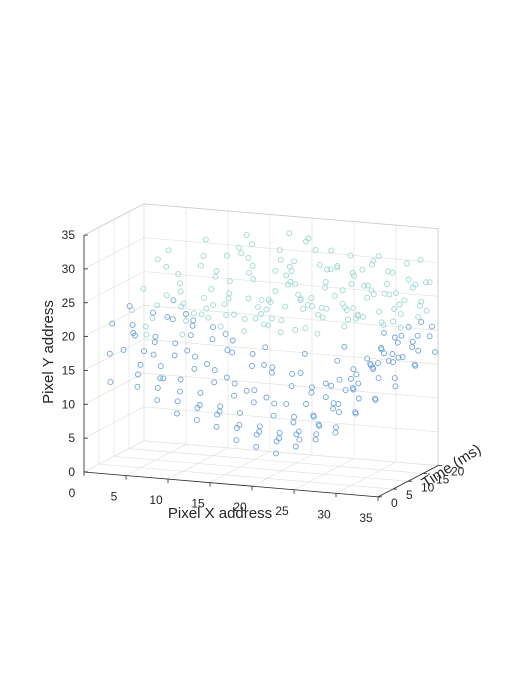 The height and width of the screenshot is (682, 527). What do you see at coordinates (156, 500) in the screenshot?
I see `x-tick-label: 10` at bounding box center [156, 500].